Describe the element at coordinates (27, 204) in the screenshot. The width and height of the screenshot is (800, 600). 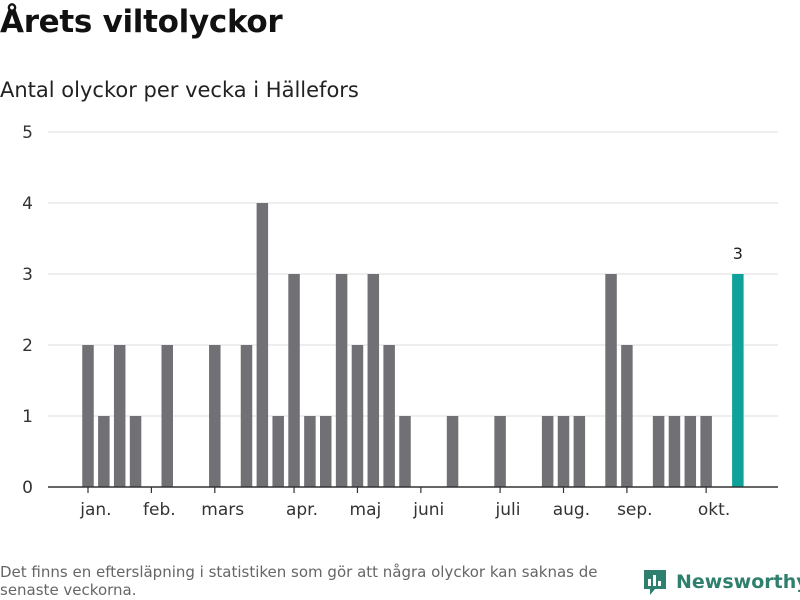
I see `y-tick-label: 4` at that location.